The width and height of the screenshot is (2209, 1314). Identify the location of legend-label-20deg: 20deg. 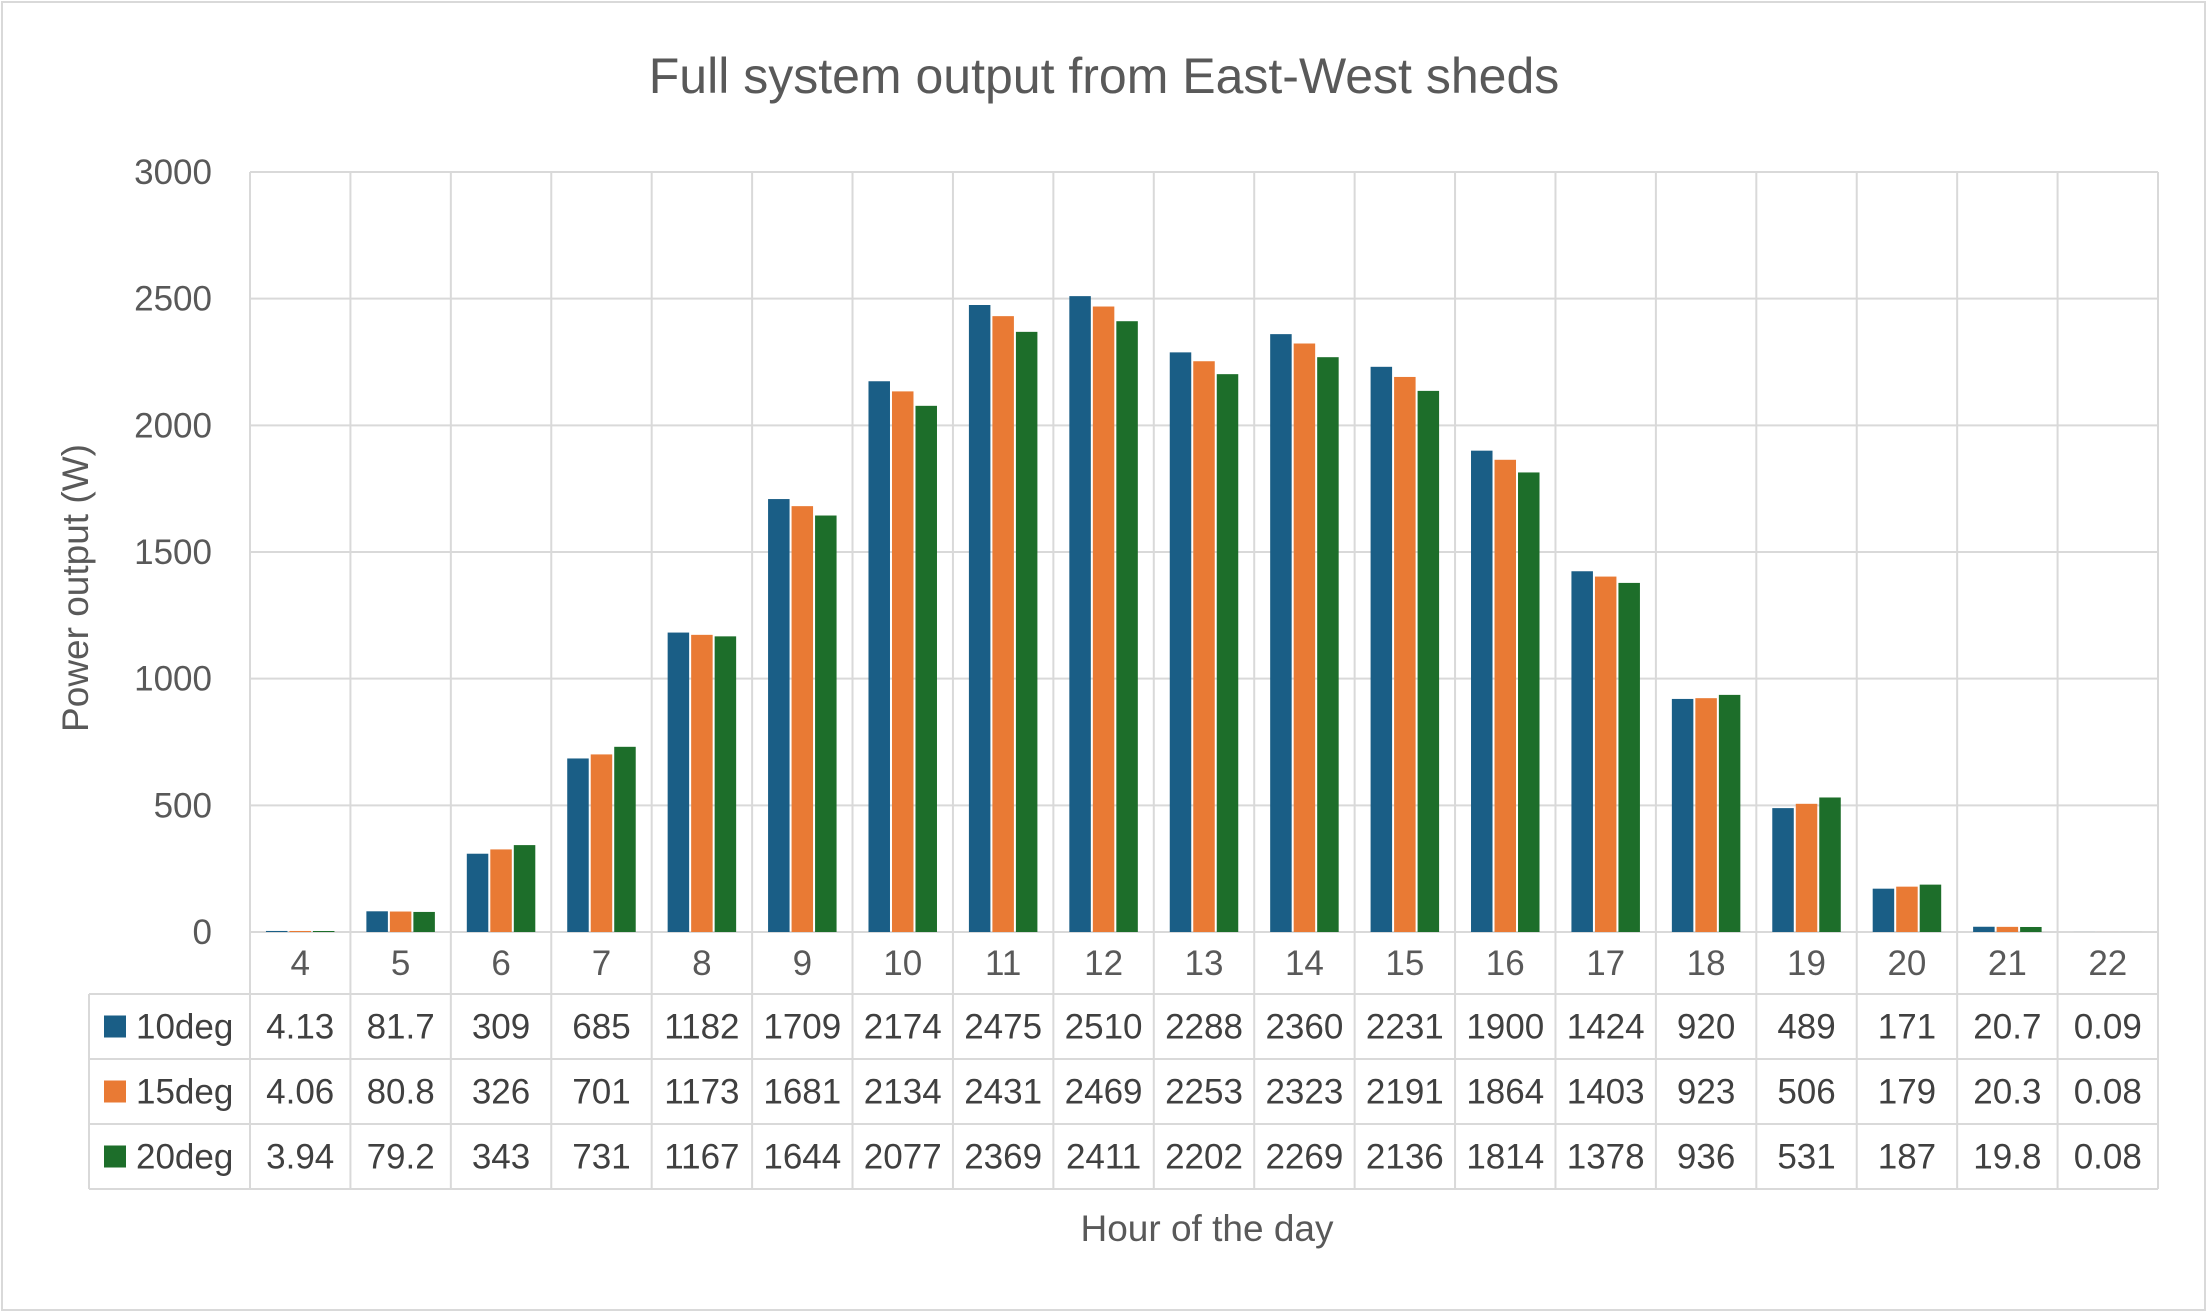
(184, 1157).